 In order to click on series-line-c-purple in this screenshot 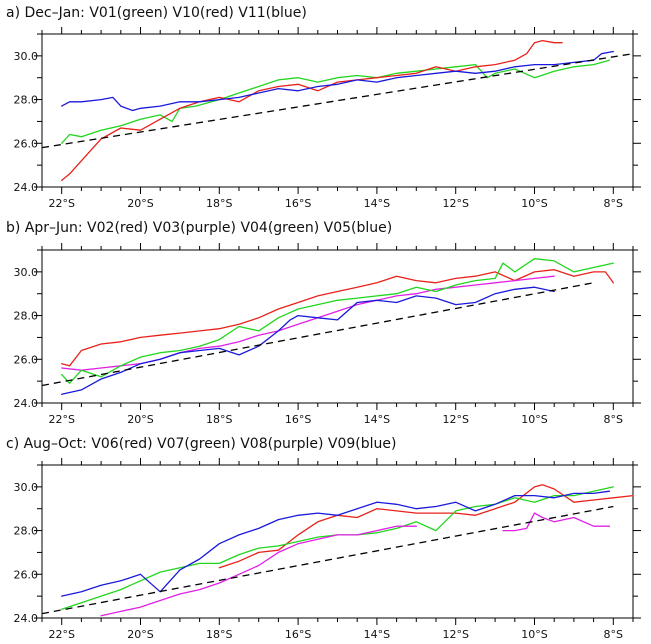, I will do `click(258, 571)`.